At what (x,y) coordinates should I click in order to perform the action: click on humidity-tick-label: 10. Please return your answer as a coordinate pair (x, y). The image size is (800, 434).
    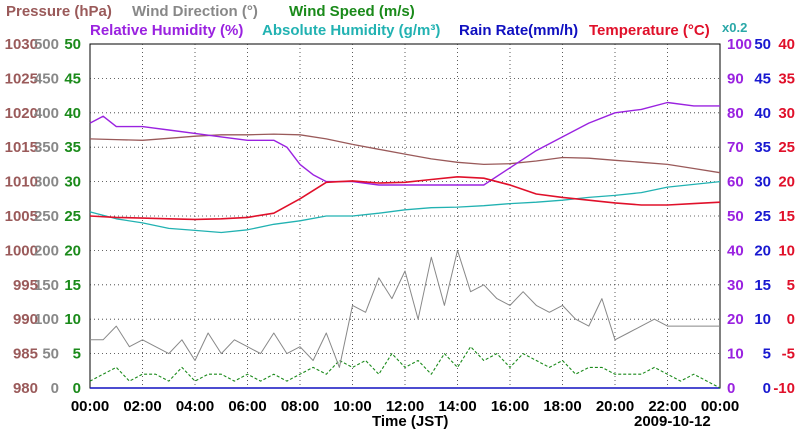
    Looking at the image, I should click on (735, 354).